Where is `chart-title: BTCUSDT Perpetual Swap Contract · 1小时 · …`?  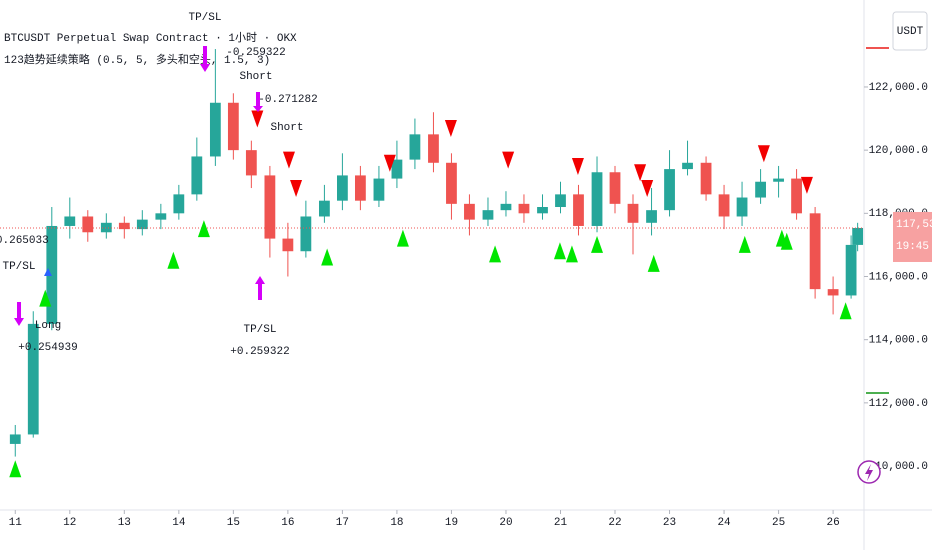 chart-title: BTCUSDT Perpetual Swap Contract · 1小时 · … is located at coordinates (150, 38).